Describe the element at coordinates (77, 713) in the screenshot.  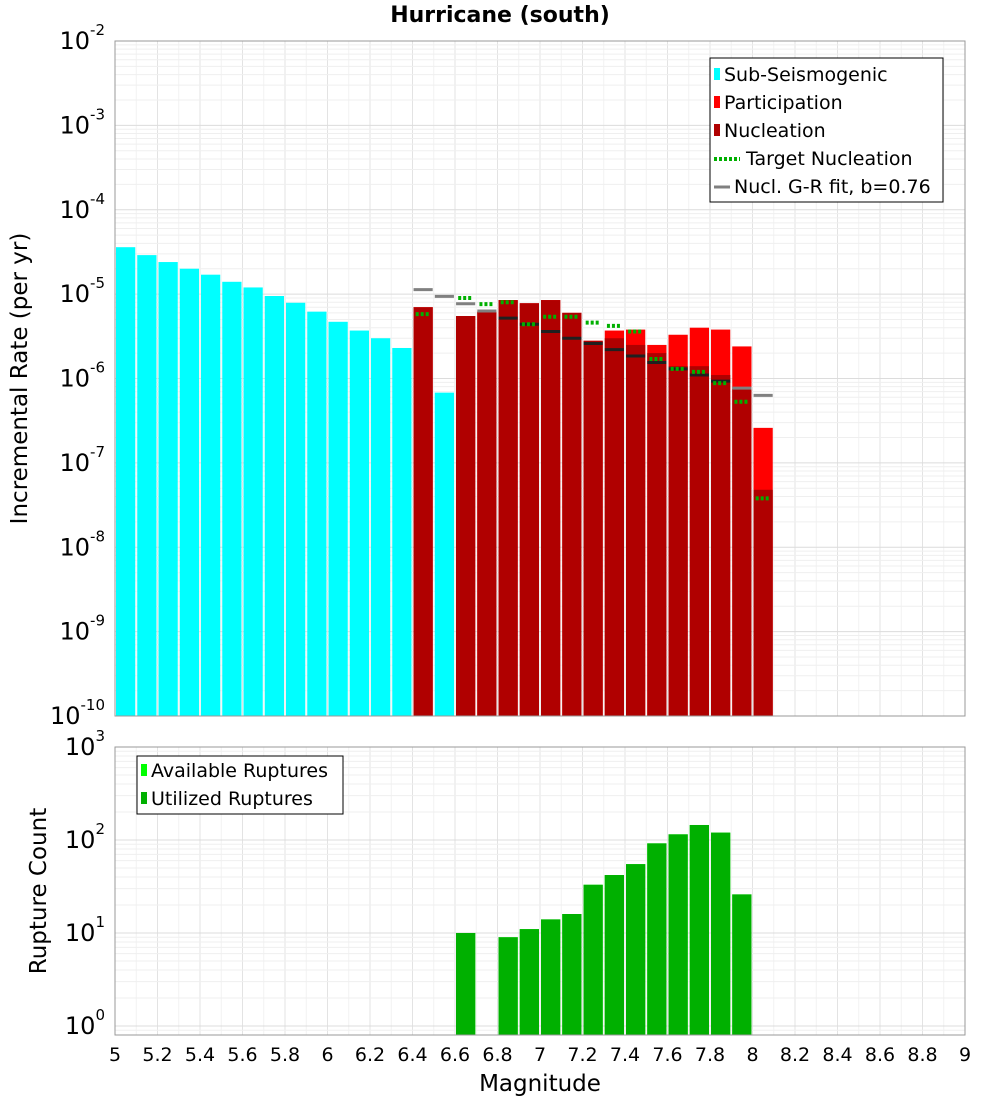
I see `p1-y-tick-label: 10⁻¹⁰` at that location.